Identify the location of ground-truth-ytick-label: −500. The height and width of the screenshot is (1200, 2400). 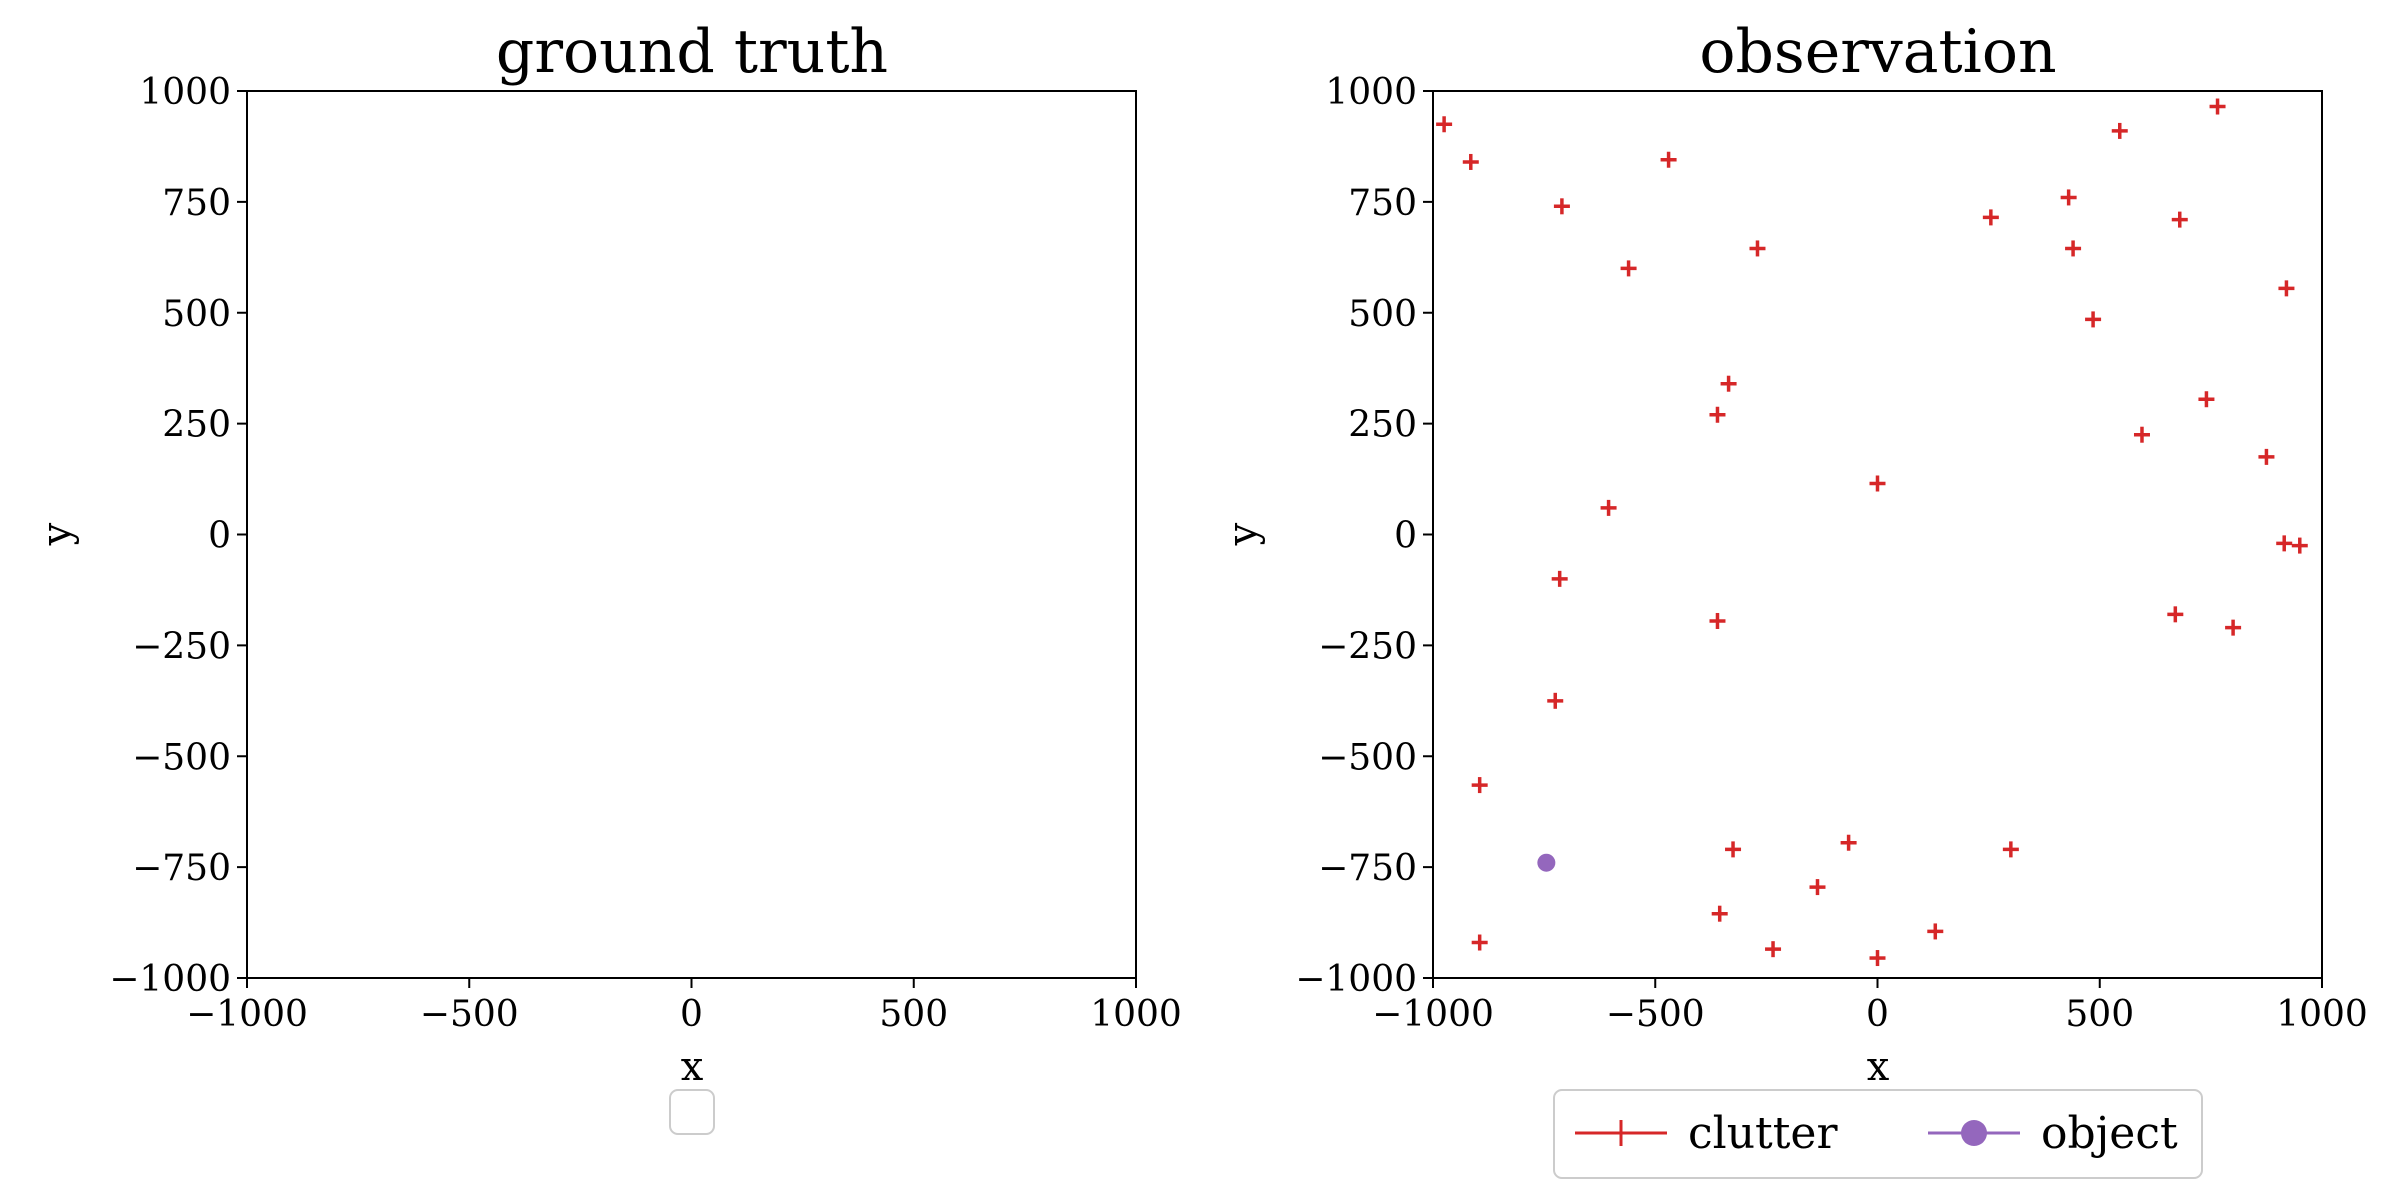
(181, 757).